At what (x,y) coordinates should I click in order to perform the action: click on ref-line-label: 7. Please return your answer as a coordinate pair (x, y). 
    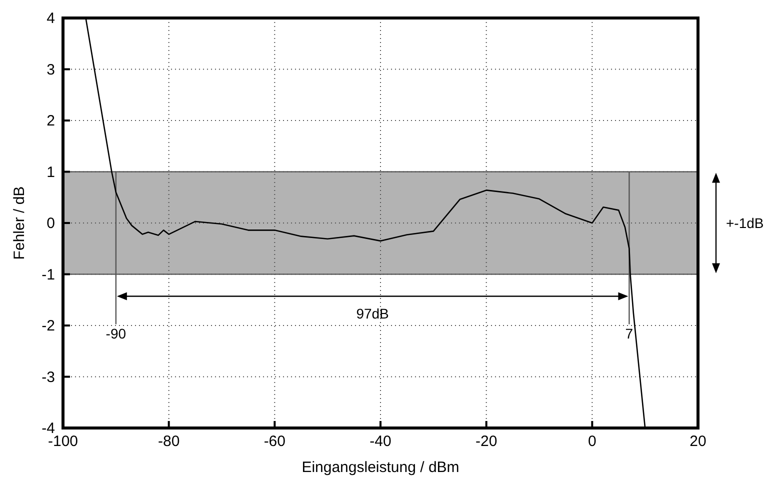
    Looking at the image, I should click on (629, 333).